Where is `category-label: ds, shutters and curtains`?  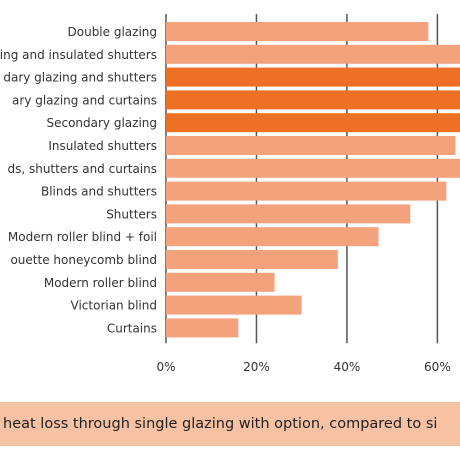
category-label: ds, shutters and curtains is located at coordinates (82, 169).